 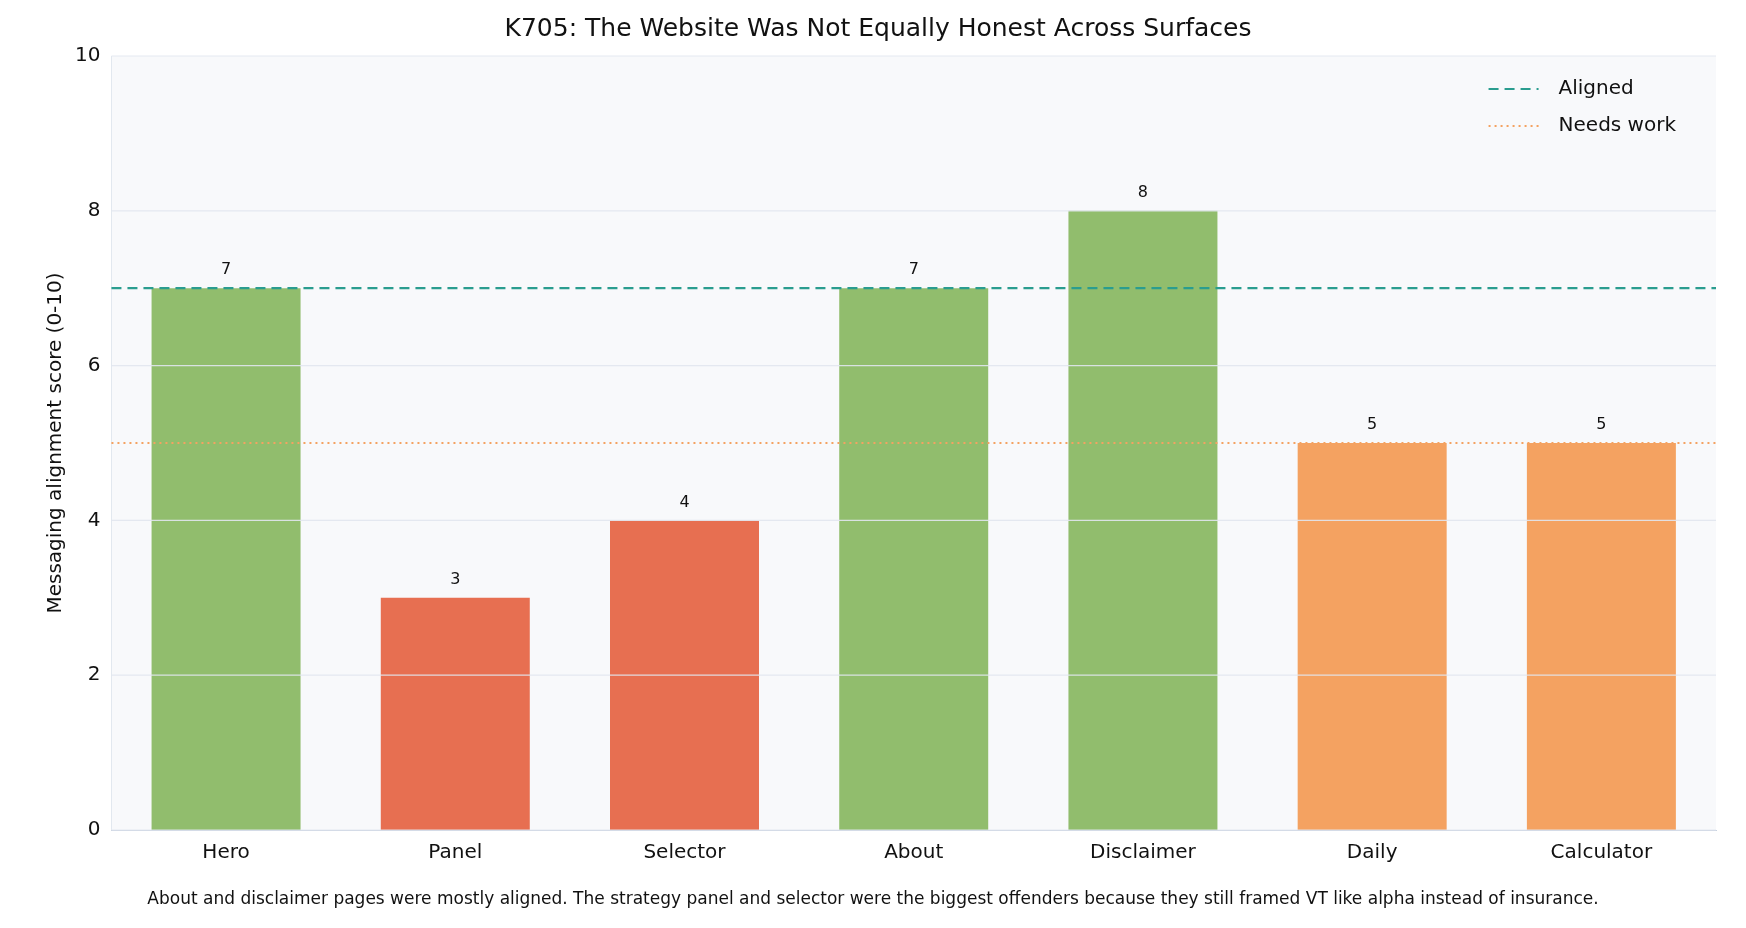 What do you see at coordinates (914, 851) in the screenshot?
I see `x-tick-label: About` at bounding box center [914, 851].